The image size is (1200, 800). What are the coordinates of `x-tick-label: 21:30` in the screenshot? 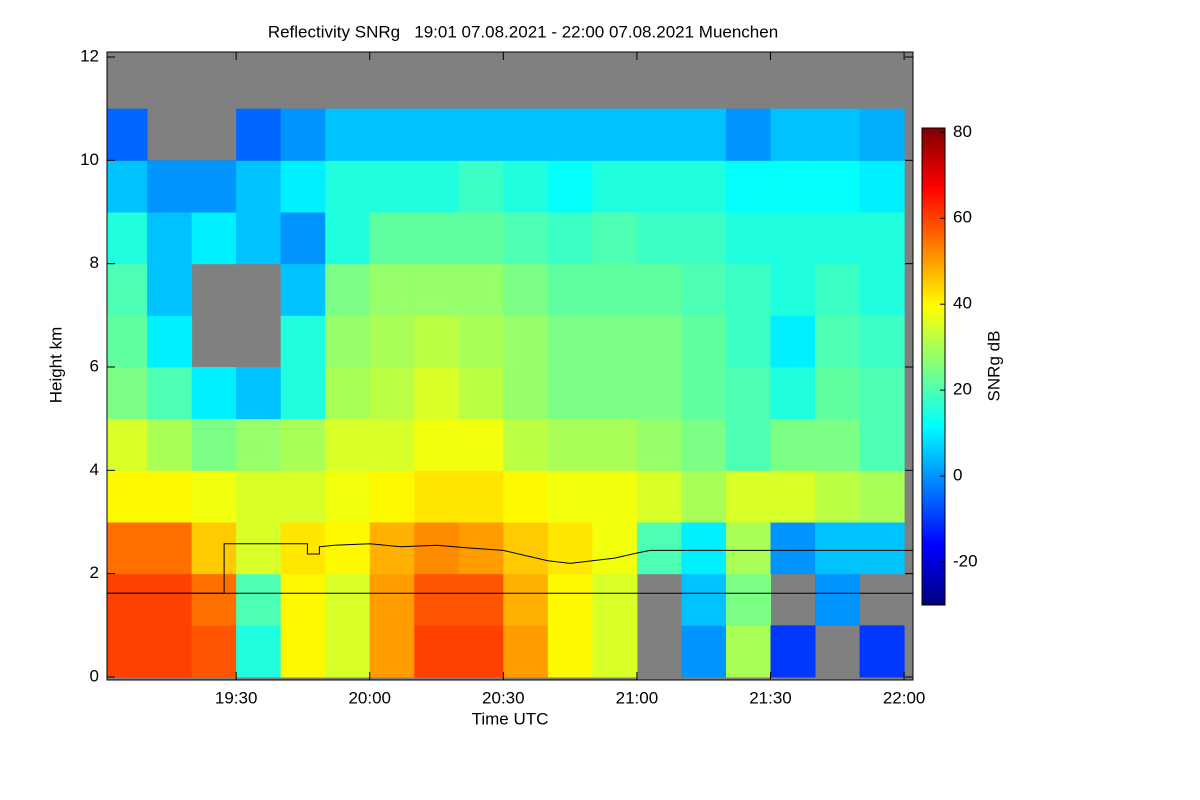 It's located at (770, 697).